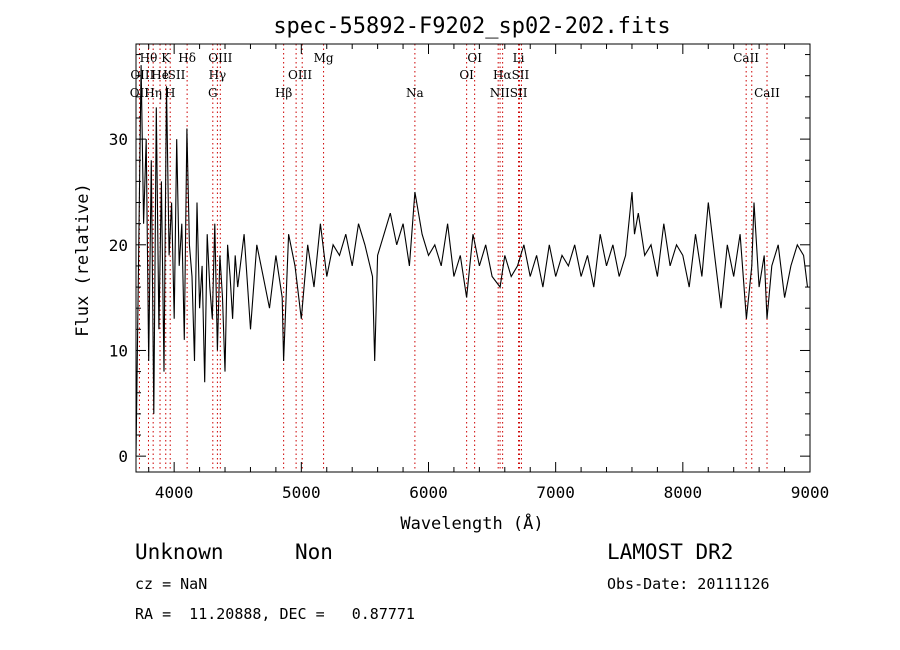 The width and height of the screenshot is (900, 650). Describe the element at coordinates (83, 260) in the screenshot. I see `y-axis-label: Flux (relative)` at that location.